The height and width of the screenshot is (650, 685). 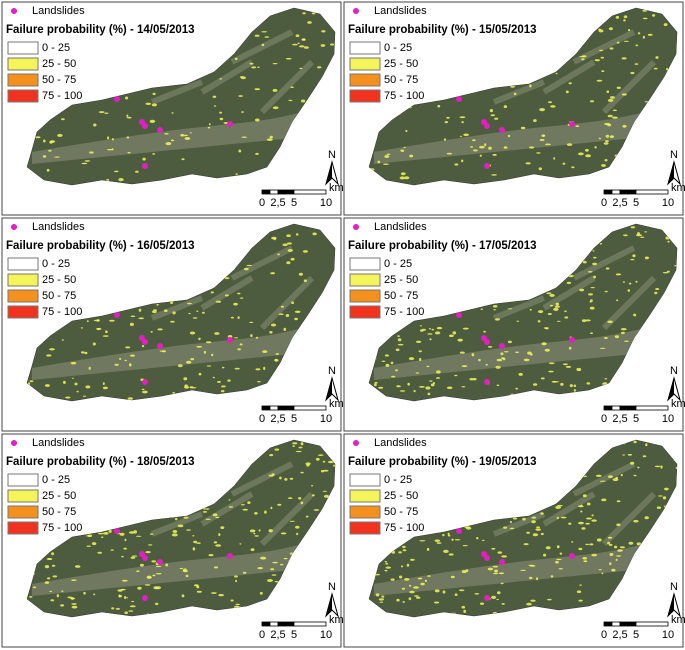 What do you see at coordinates (356, 11) in the screenshot?
I see `legend-landslide-symbol` at bounding box center [356, 11].